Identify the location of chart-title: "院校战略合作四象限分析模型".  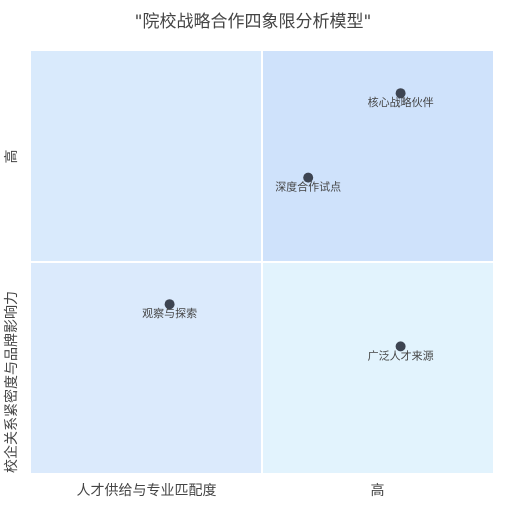
(253, 22).